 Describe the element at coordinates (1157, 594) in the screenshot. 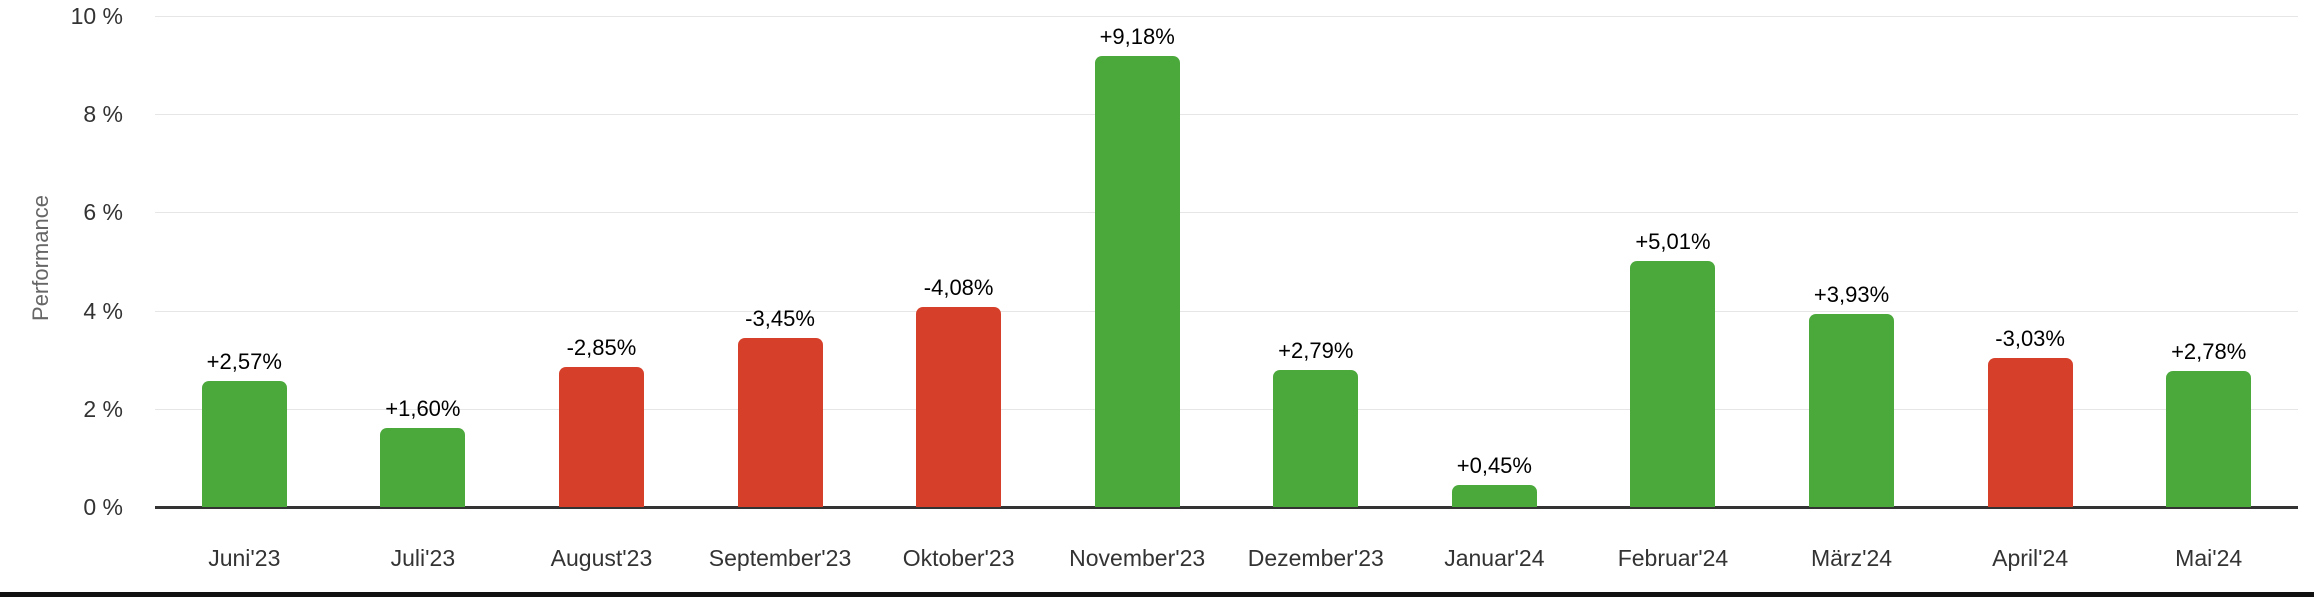

I see `bottom-border` at that location.